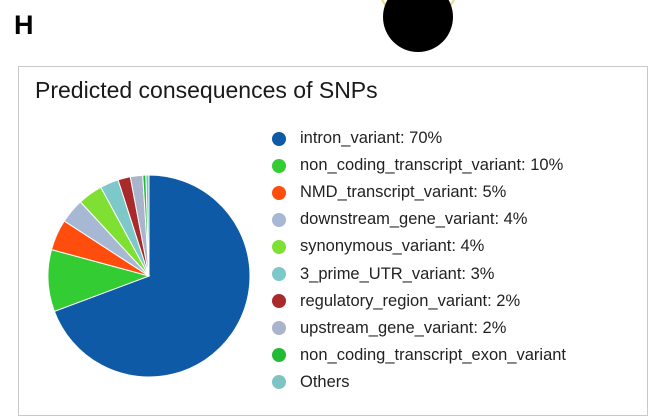 Image resolution: width=672 pixels, height=416 pixels. What do you see at coordinates (371, 138) in the screenshot?
I see `legend-label: intron_variant: 70%` at bounding box center [371, 138].